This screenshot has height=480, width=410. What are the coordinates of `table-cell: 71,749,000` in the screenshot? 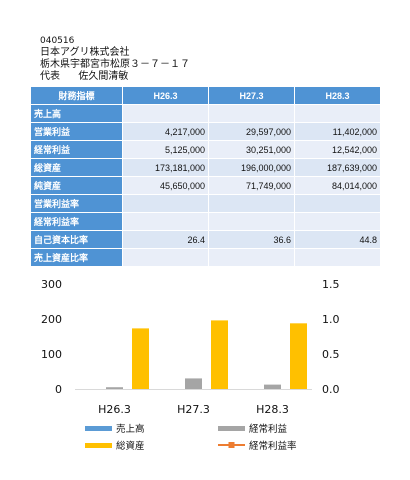 It's located at (251, 185).